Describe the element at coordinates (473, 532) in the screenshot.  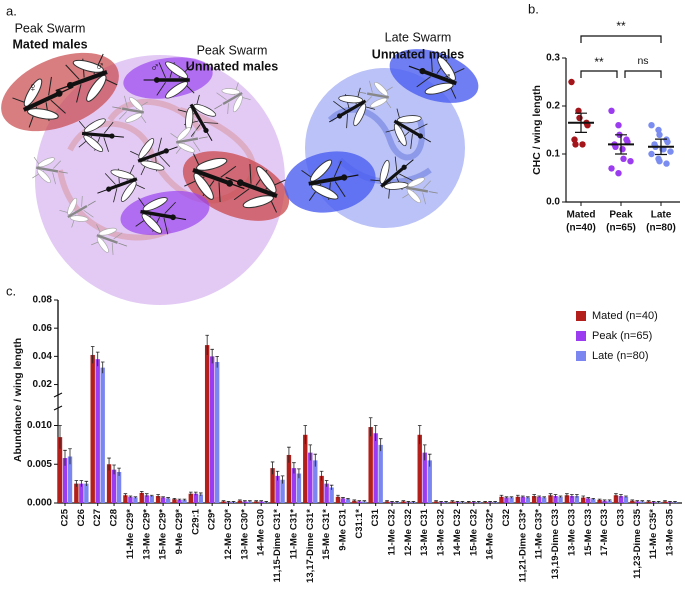
I see `x-tick-label: 15-Me C32` at that location.